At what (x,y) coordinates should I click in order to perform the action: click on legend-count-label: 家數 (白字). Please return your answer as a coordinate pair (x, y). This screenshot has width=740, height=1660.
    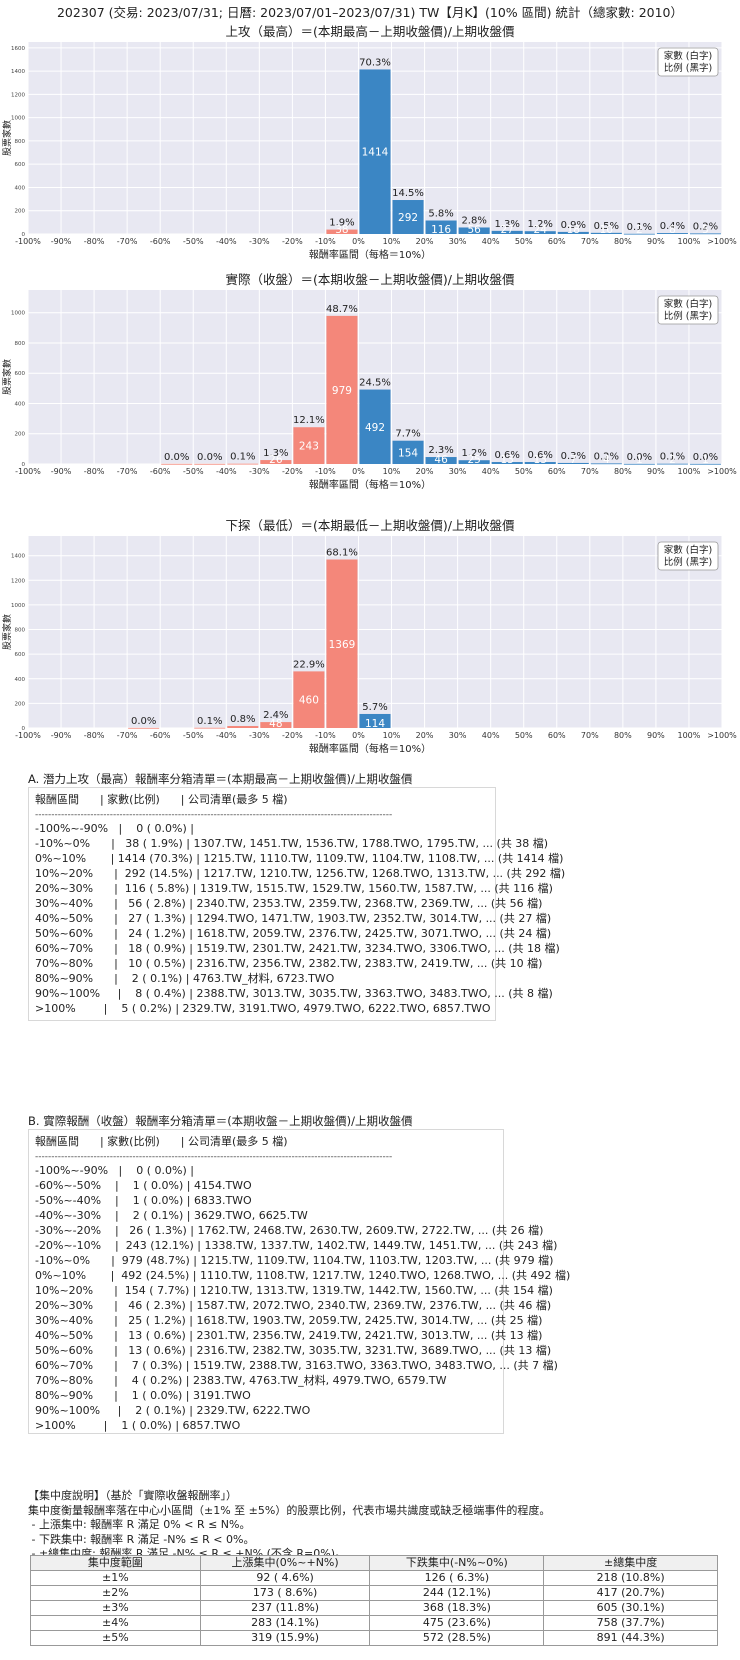
    Looking at the image, I should click on (688, 56).